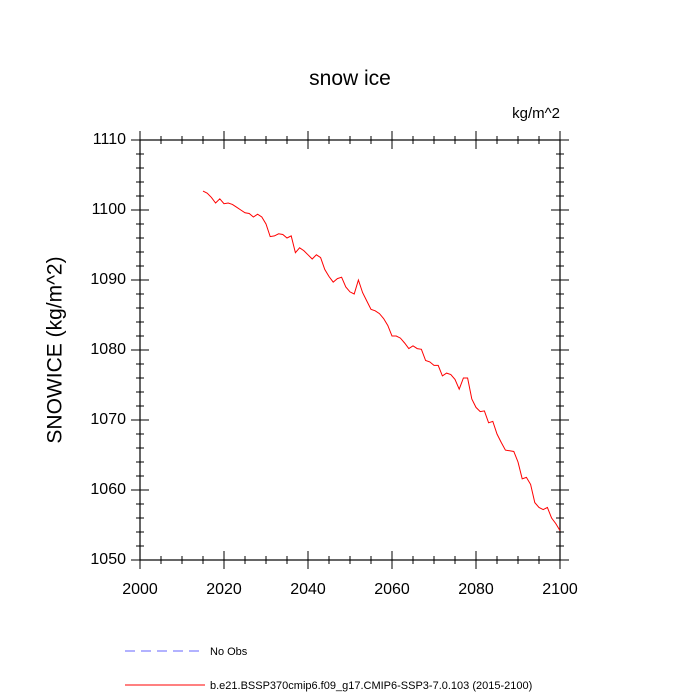  What do you see at coordinates (108, 349) in the screenshot?
I see `y-tick-label: 1080` at bounding box center [108, 349].